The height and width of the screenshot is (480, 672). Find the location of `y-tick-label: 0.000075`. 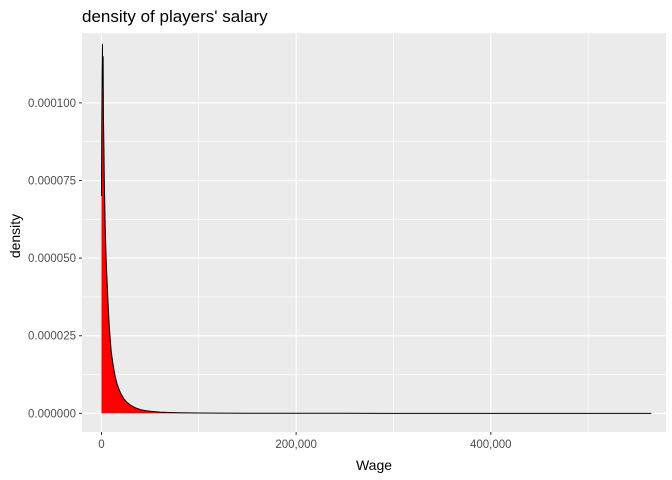

y-tick-label: 0.000075 is located at coordinates (52, 181).